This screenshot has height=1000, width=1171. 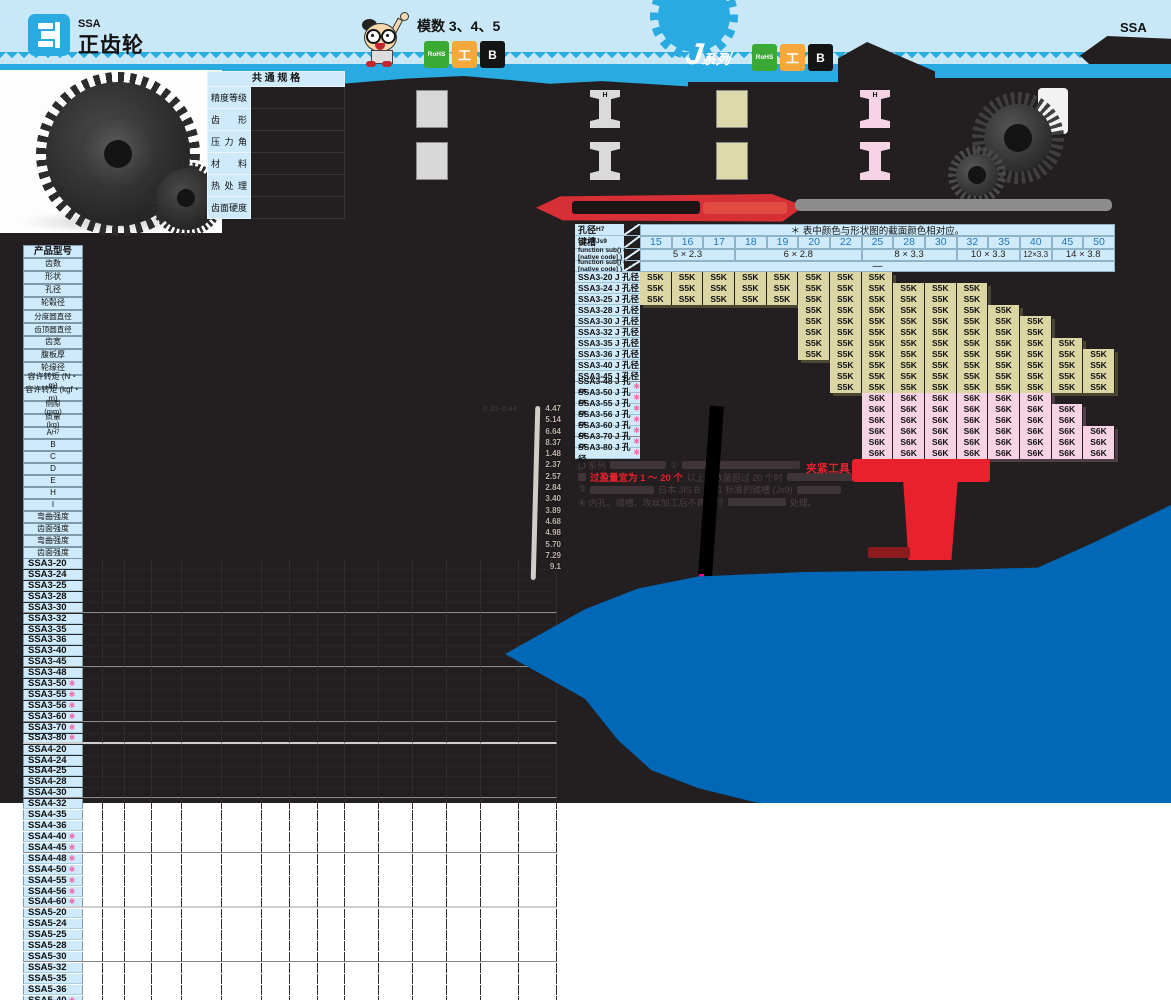 I want to click on table-row: SSA4-55 ✱, so click(x=290, y=881).